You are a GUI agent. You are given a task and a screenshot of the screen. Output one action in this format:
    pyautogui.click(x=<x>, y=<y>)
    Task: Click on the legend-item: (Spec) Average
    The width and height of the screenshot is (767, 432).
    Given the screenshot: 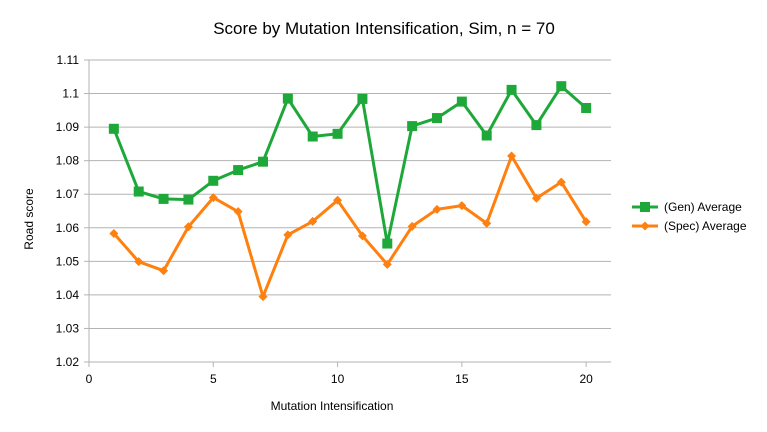 What is the action you would take?
    pyautogui.click(x=689, y=226)
    